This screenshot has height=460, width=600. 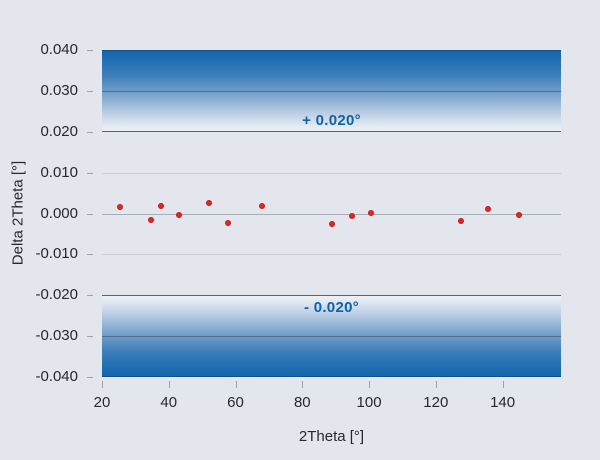 I want to click on band-label-lower: - 0.020°, so click(x=331, y=308).